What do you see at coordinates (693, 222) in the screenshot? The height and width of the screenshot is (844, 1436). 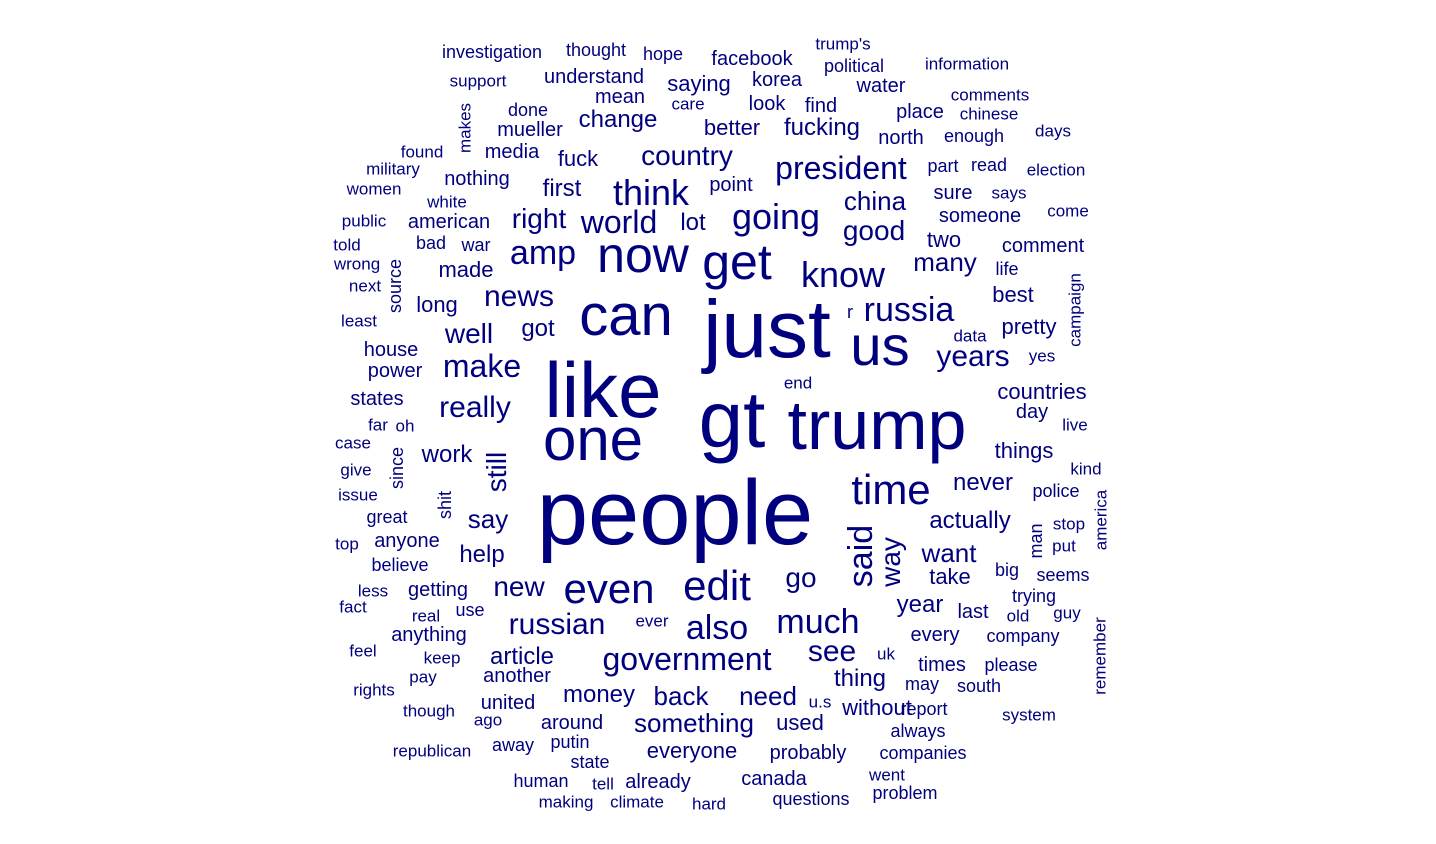 I see `word-lot: lot` at bounding box center [693, 222].